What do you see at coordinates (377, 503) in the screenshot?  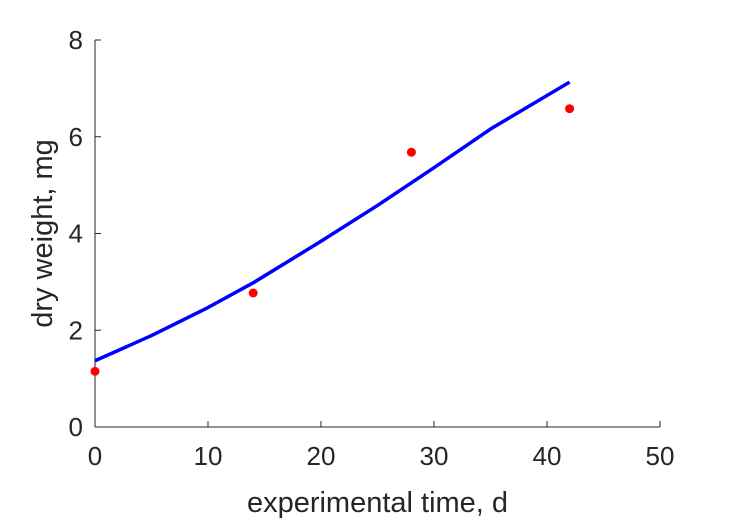 I see `x-axis-title: experimental time, d` at bounding box center [377, 503].